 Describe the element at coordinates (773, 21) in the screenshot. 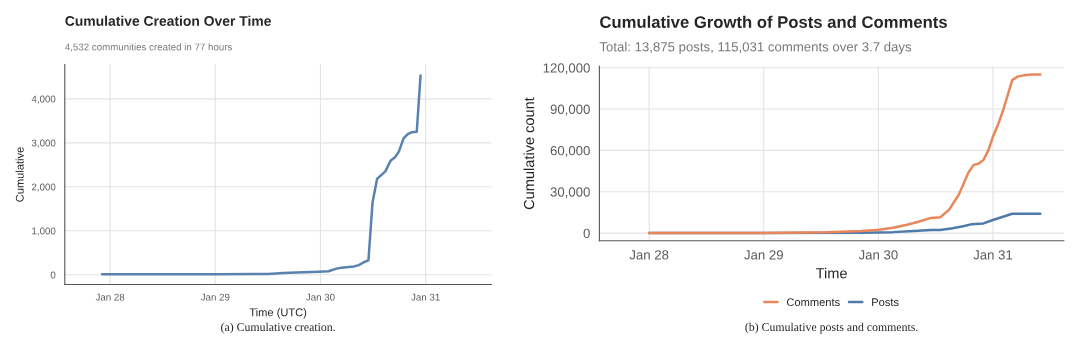

I see `chart-title: Cumulative Growth of Posts and Comments` at that location.